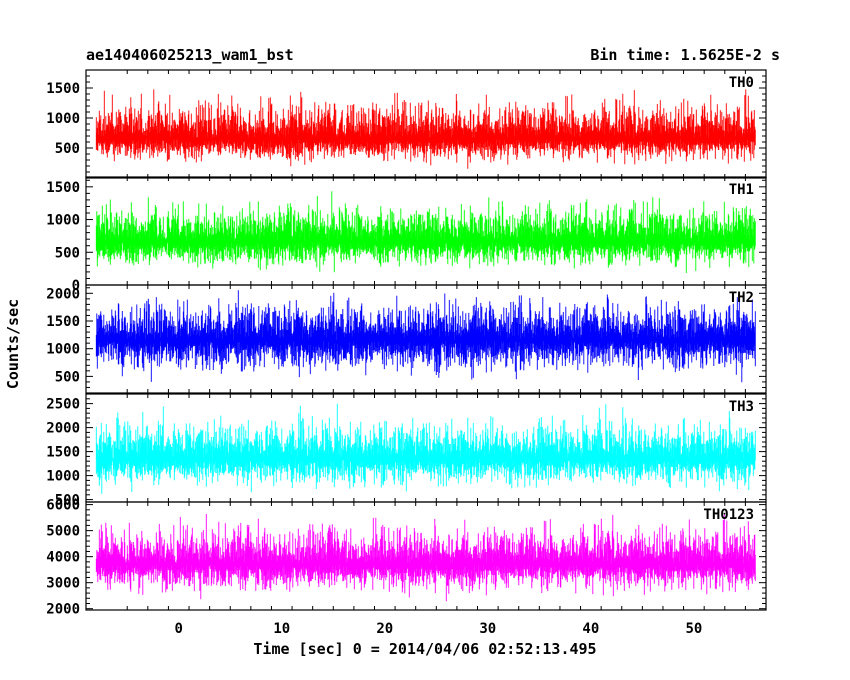  Describe the element at coordinates (63, 405) in the screenshot. I see `y-tick-label: 2500` at that location.